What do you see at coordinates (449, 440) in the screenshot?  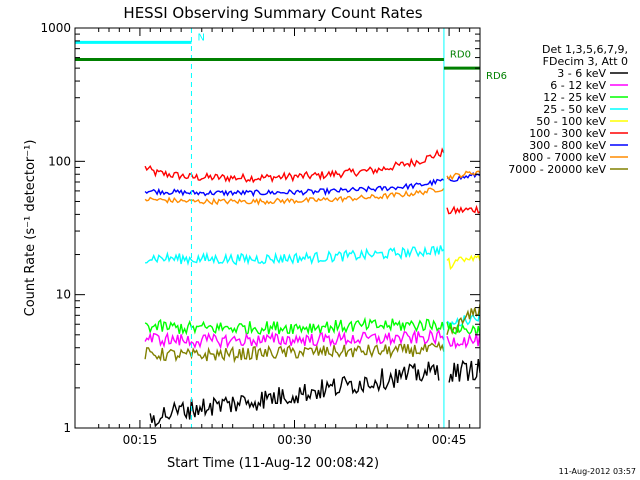 I see `x-tick-label: 00:45` at bounding box center [449, 440].